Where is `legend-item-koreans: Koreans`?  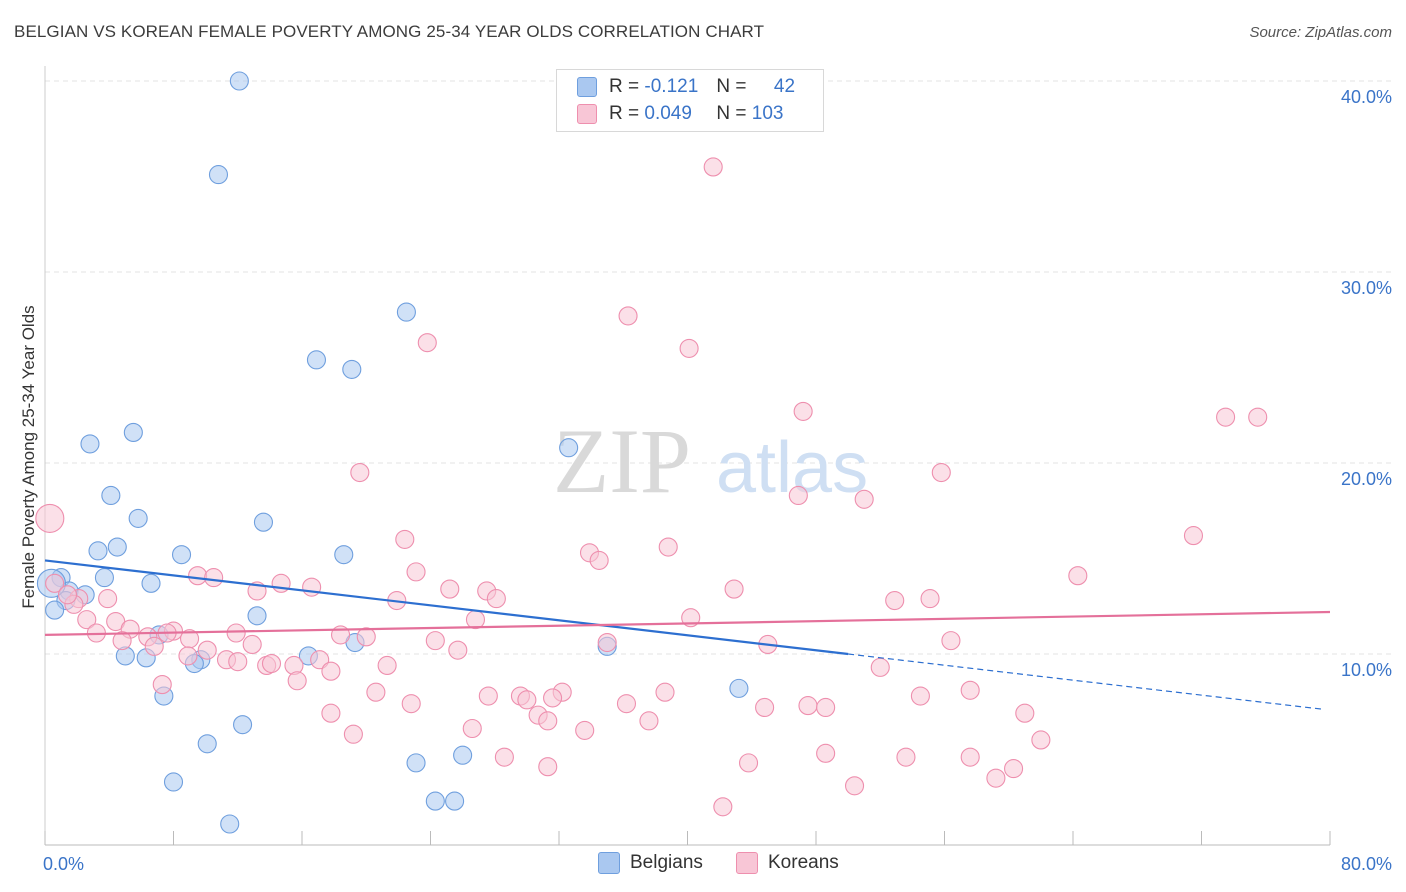
legend-item-koreans: Koreans is located at coordinates (787, 863).